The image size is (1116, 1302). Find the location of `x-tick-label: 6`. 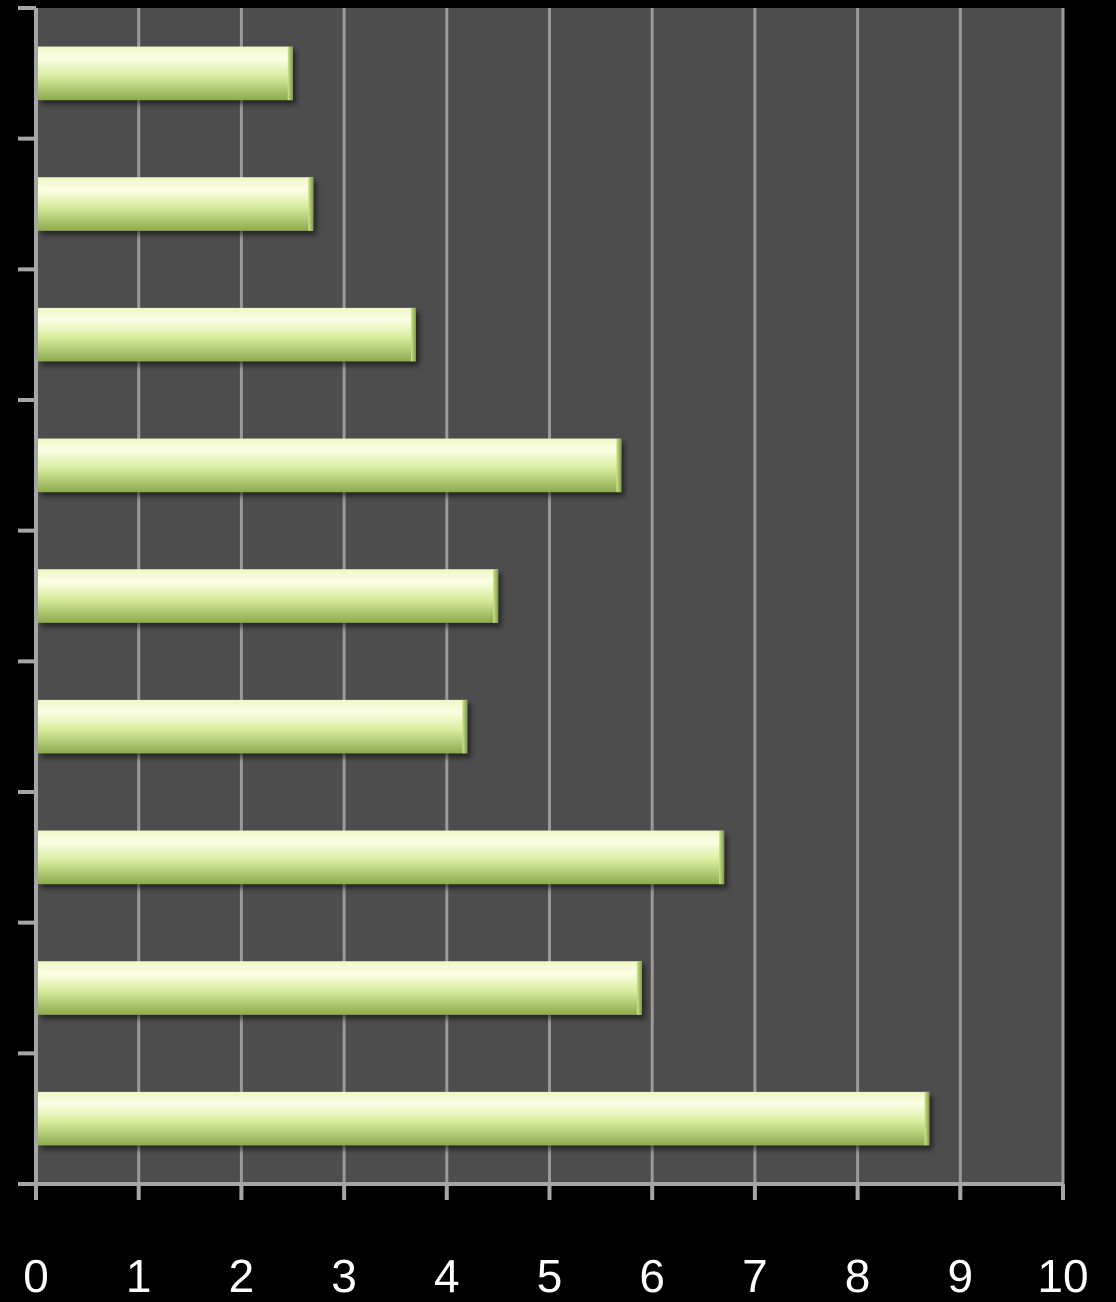

x-tick-label: 6 is located at coordinates (652, 1276).